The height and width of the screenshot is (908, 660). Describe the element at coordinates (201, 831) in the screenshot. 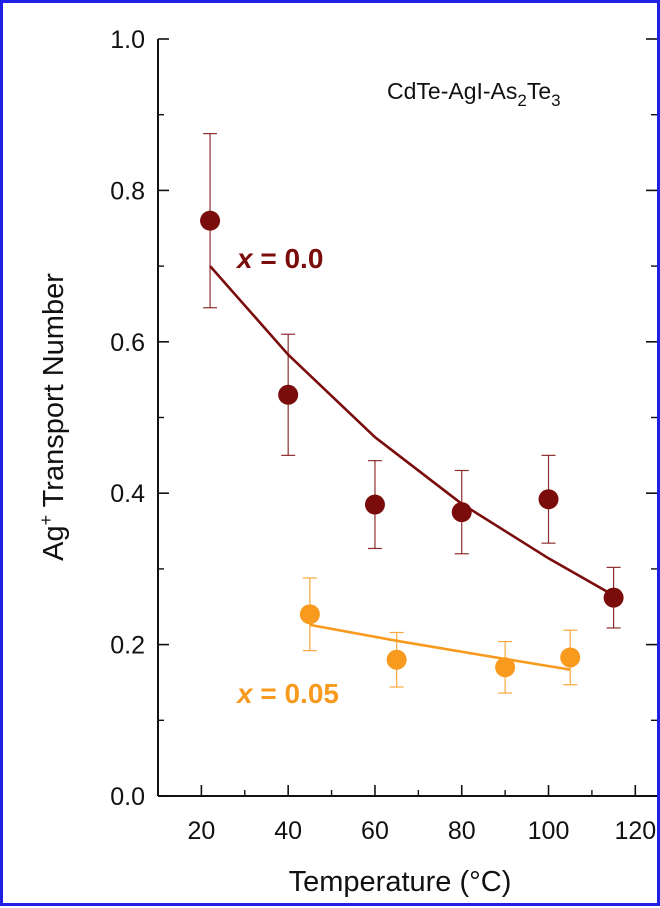

I see `x-tick-label-0: 20` at that location.